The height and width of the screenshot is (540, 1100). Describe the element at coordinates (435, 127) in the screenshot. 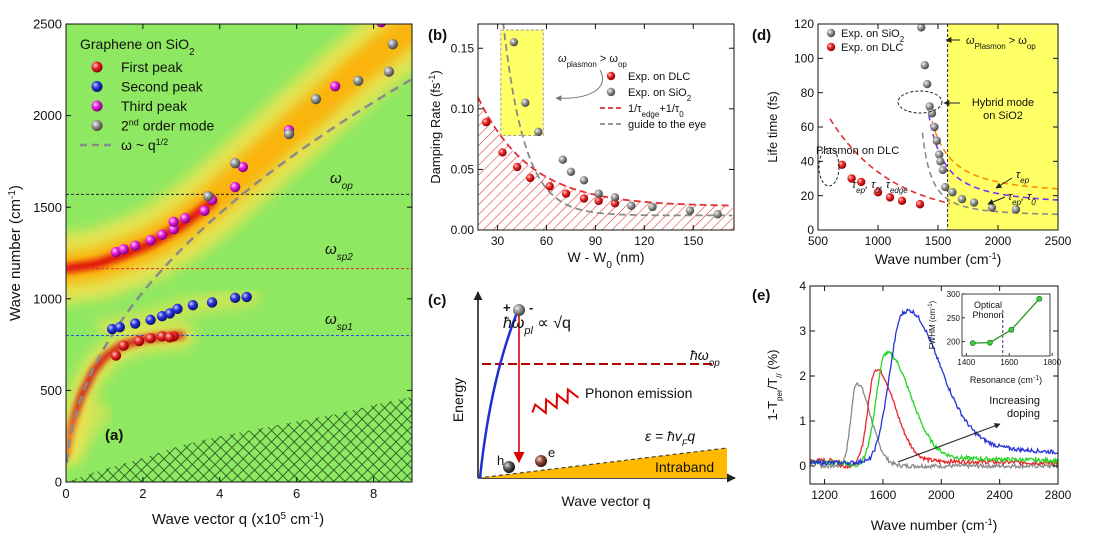

I see `panel-b-ylabel: Damping Rate (fs-1)` at that location.